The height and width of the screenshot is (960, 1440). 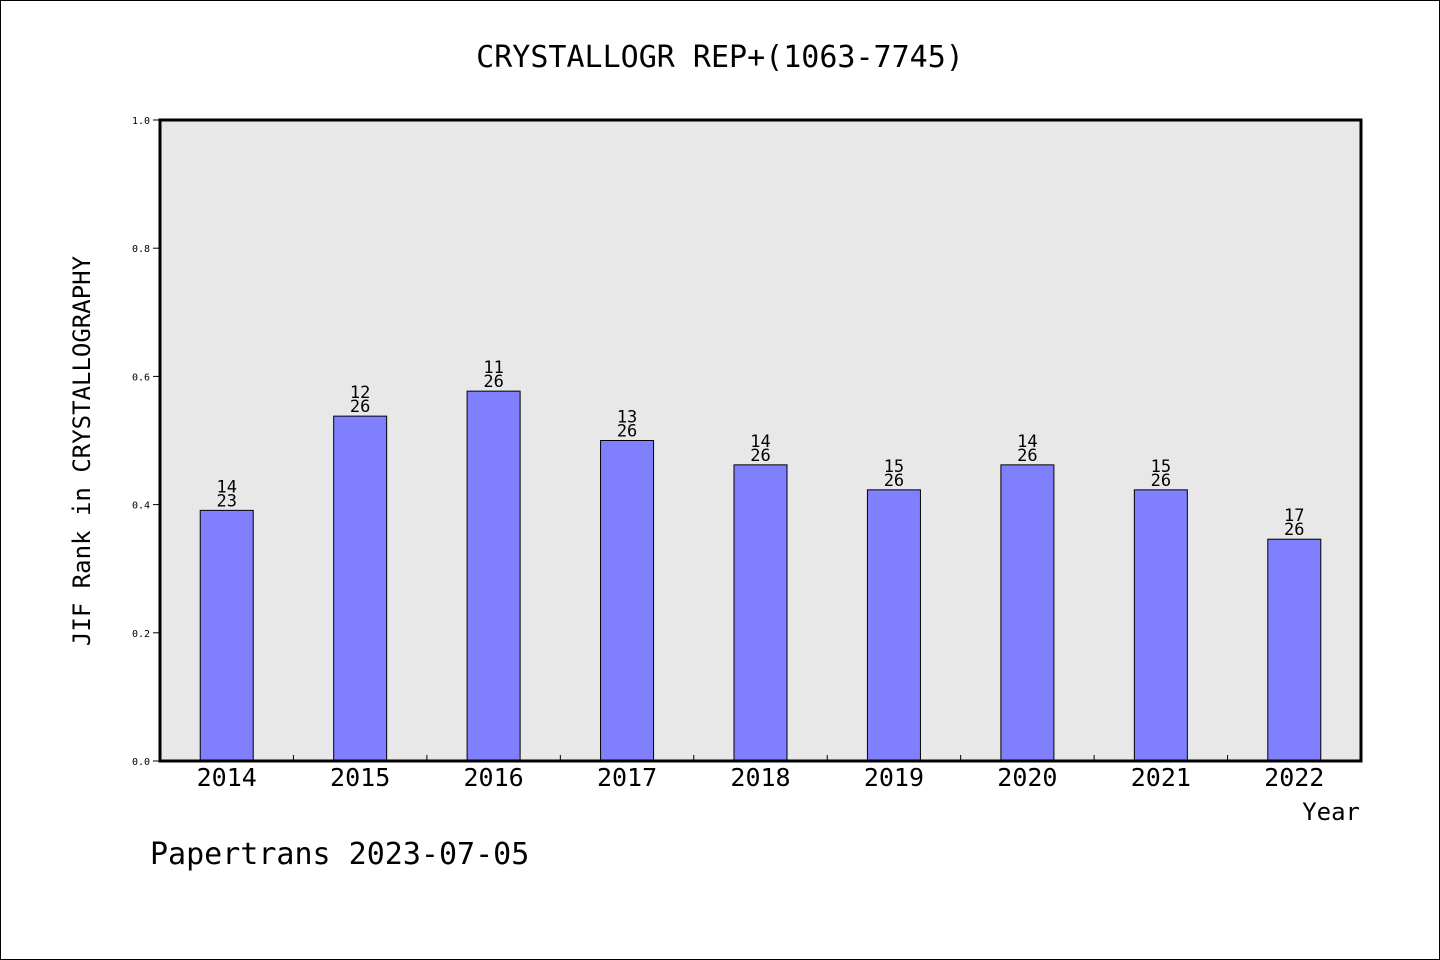 I want to click on bar-2021, so click(x=1160, y=625).